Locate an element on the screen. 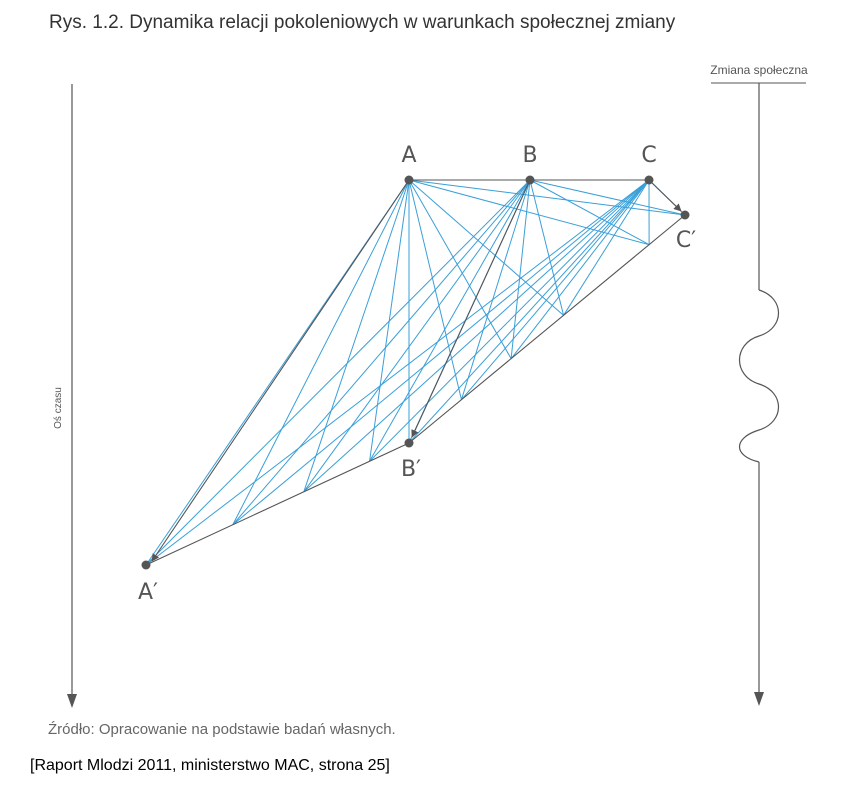 The height and width of the screenshot is (791, 844). node-label-B: B is located at coordinates (529, 155).